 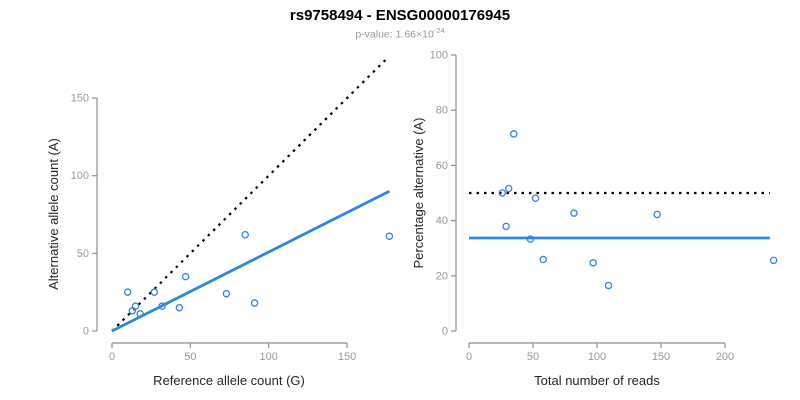 What do you see at coordinates (597, 380) in the screenshot?
I see `x-axis-title: Total number of reads` at bounding box center [597, 380].